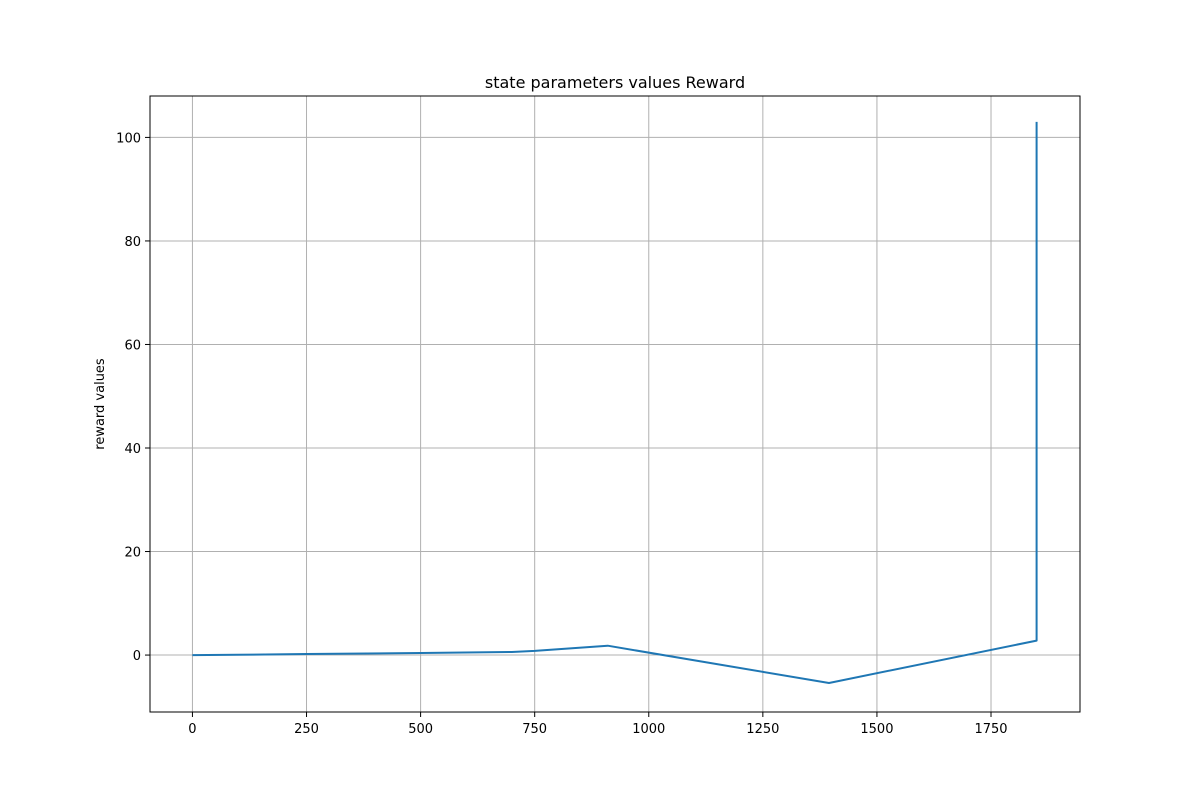  What do you see at coordinates (420, 729) in the screenshot?
I see `x-tick-label: 500` at bounding box center [420, 729].